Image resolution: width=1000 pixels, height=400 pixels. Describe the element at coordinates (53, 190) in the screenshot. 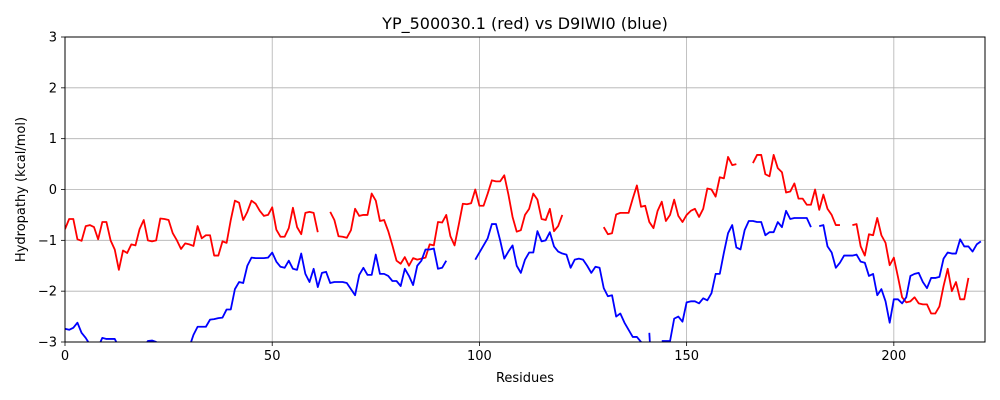

I see `y-tick-label: 0` at that location.